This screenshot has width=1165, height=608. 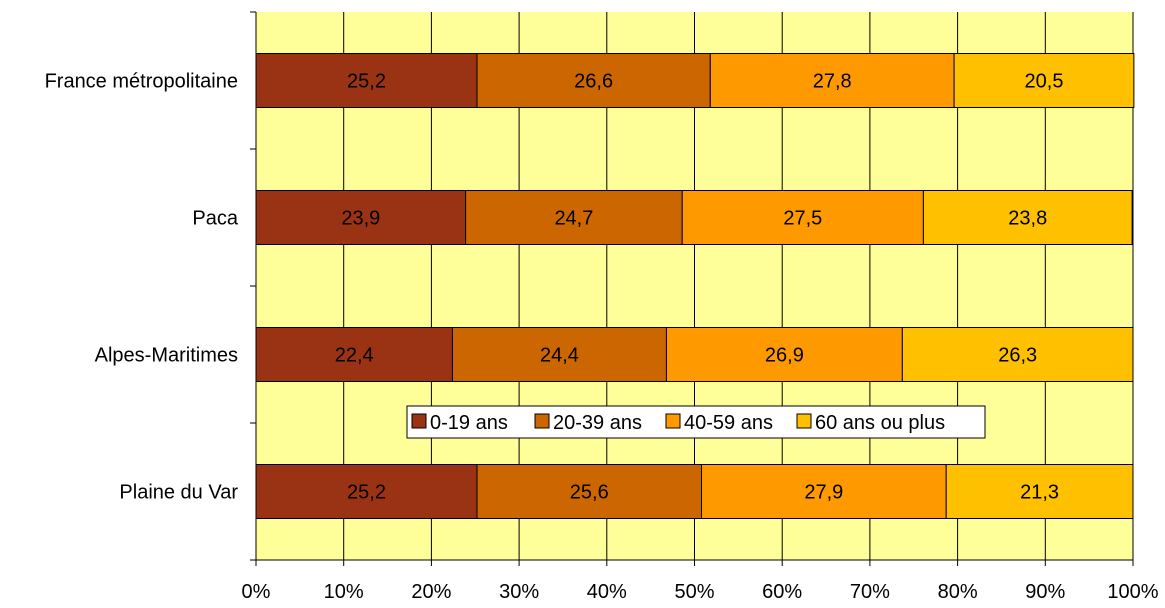 I want to click on legend-label: 60 ans ou plus, so click(x=880, y=423).